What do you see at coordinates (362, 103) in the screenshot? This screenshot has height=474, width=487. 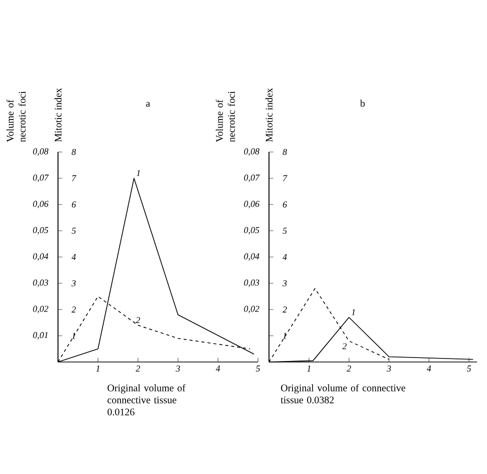 I see `chart-title: b` at bounding box center [362, 103].